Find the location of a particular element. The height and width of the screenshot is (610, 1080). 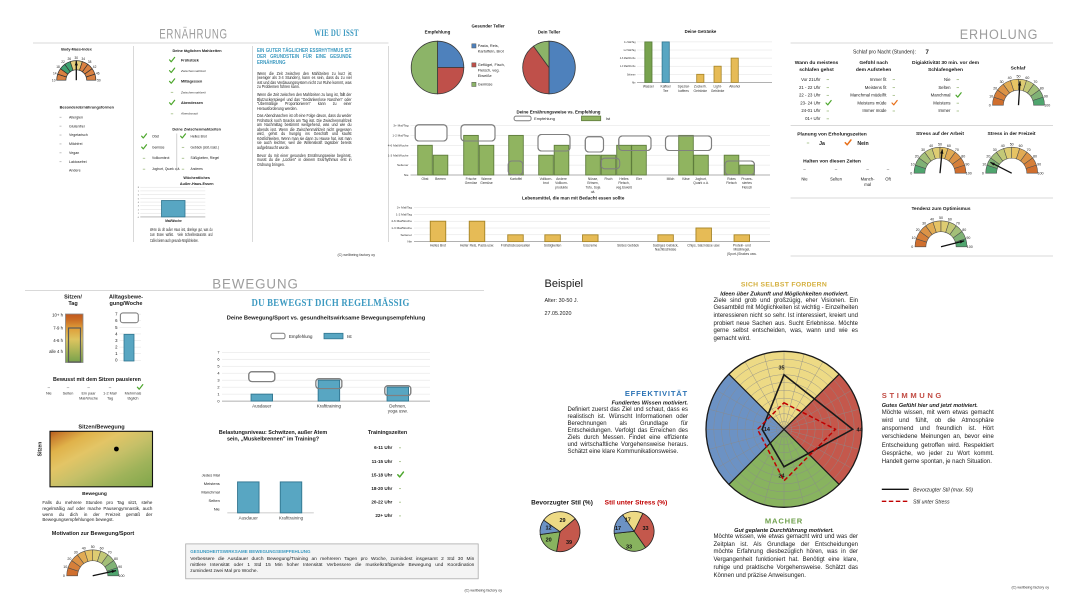

svg-text:Belastungsniveau: Schwitzen, a: Belastungsniveau: Schwitzen, außer Atem is located at coordinates (273, 433).